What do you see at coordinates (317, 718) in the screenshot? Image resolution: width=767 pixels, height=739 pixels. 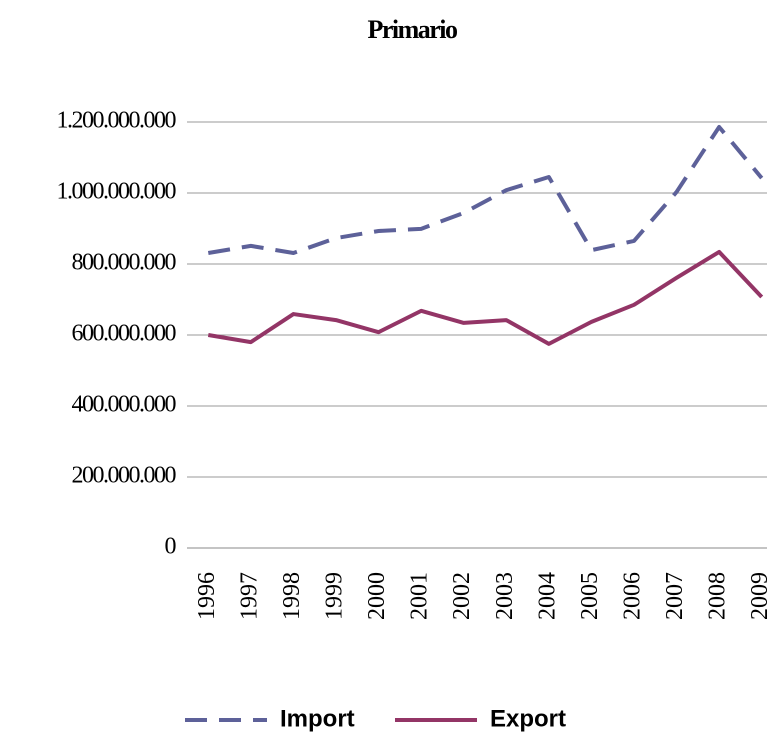 I see `legend-label: Import` at bounding box center [317, 718].